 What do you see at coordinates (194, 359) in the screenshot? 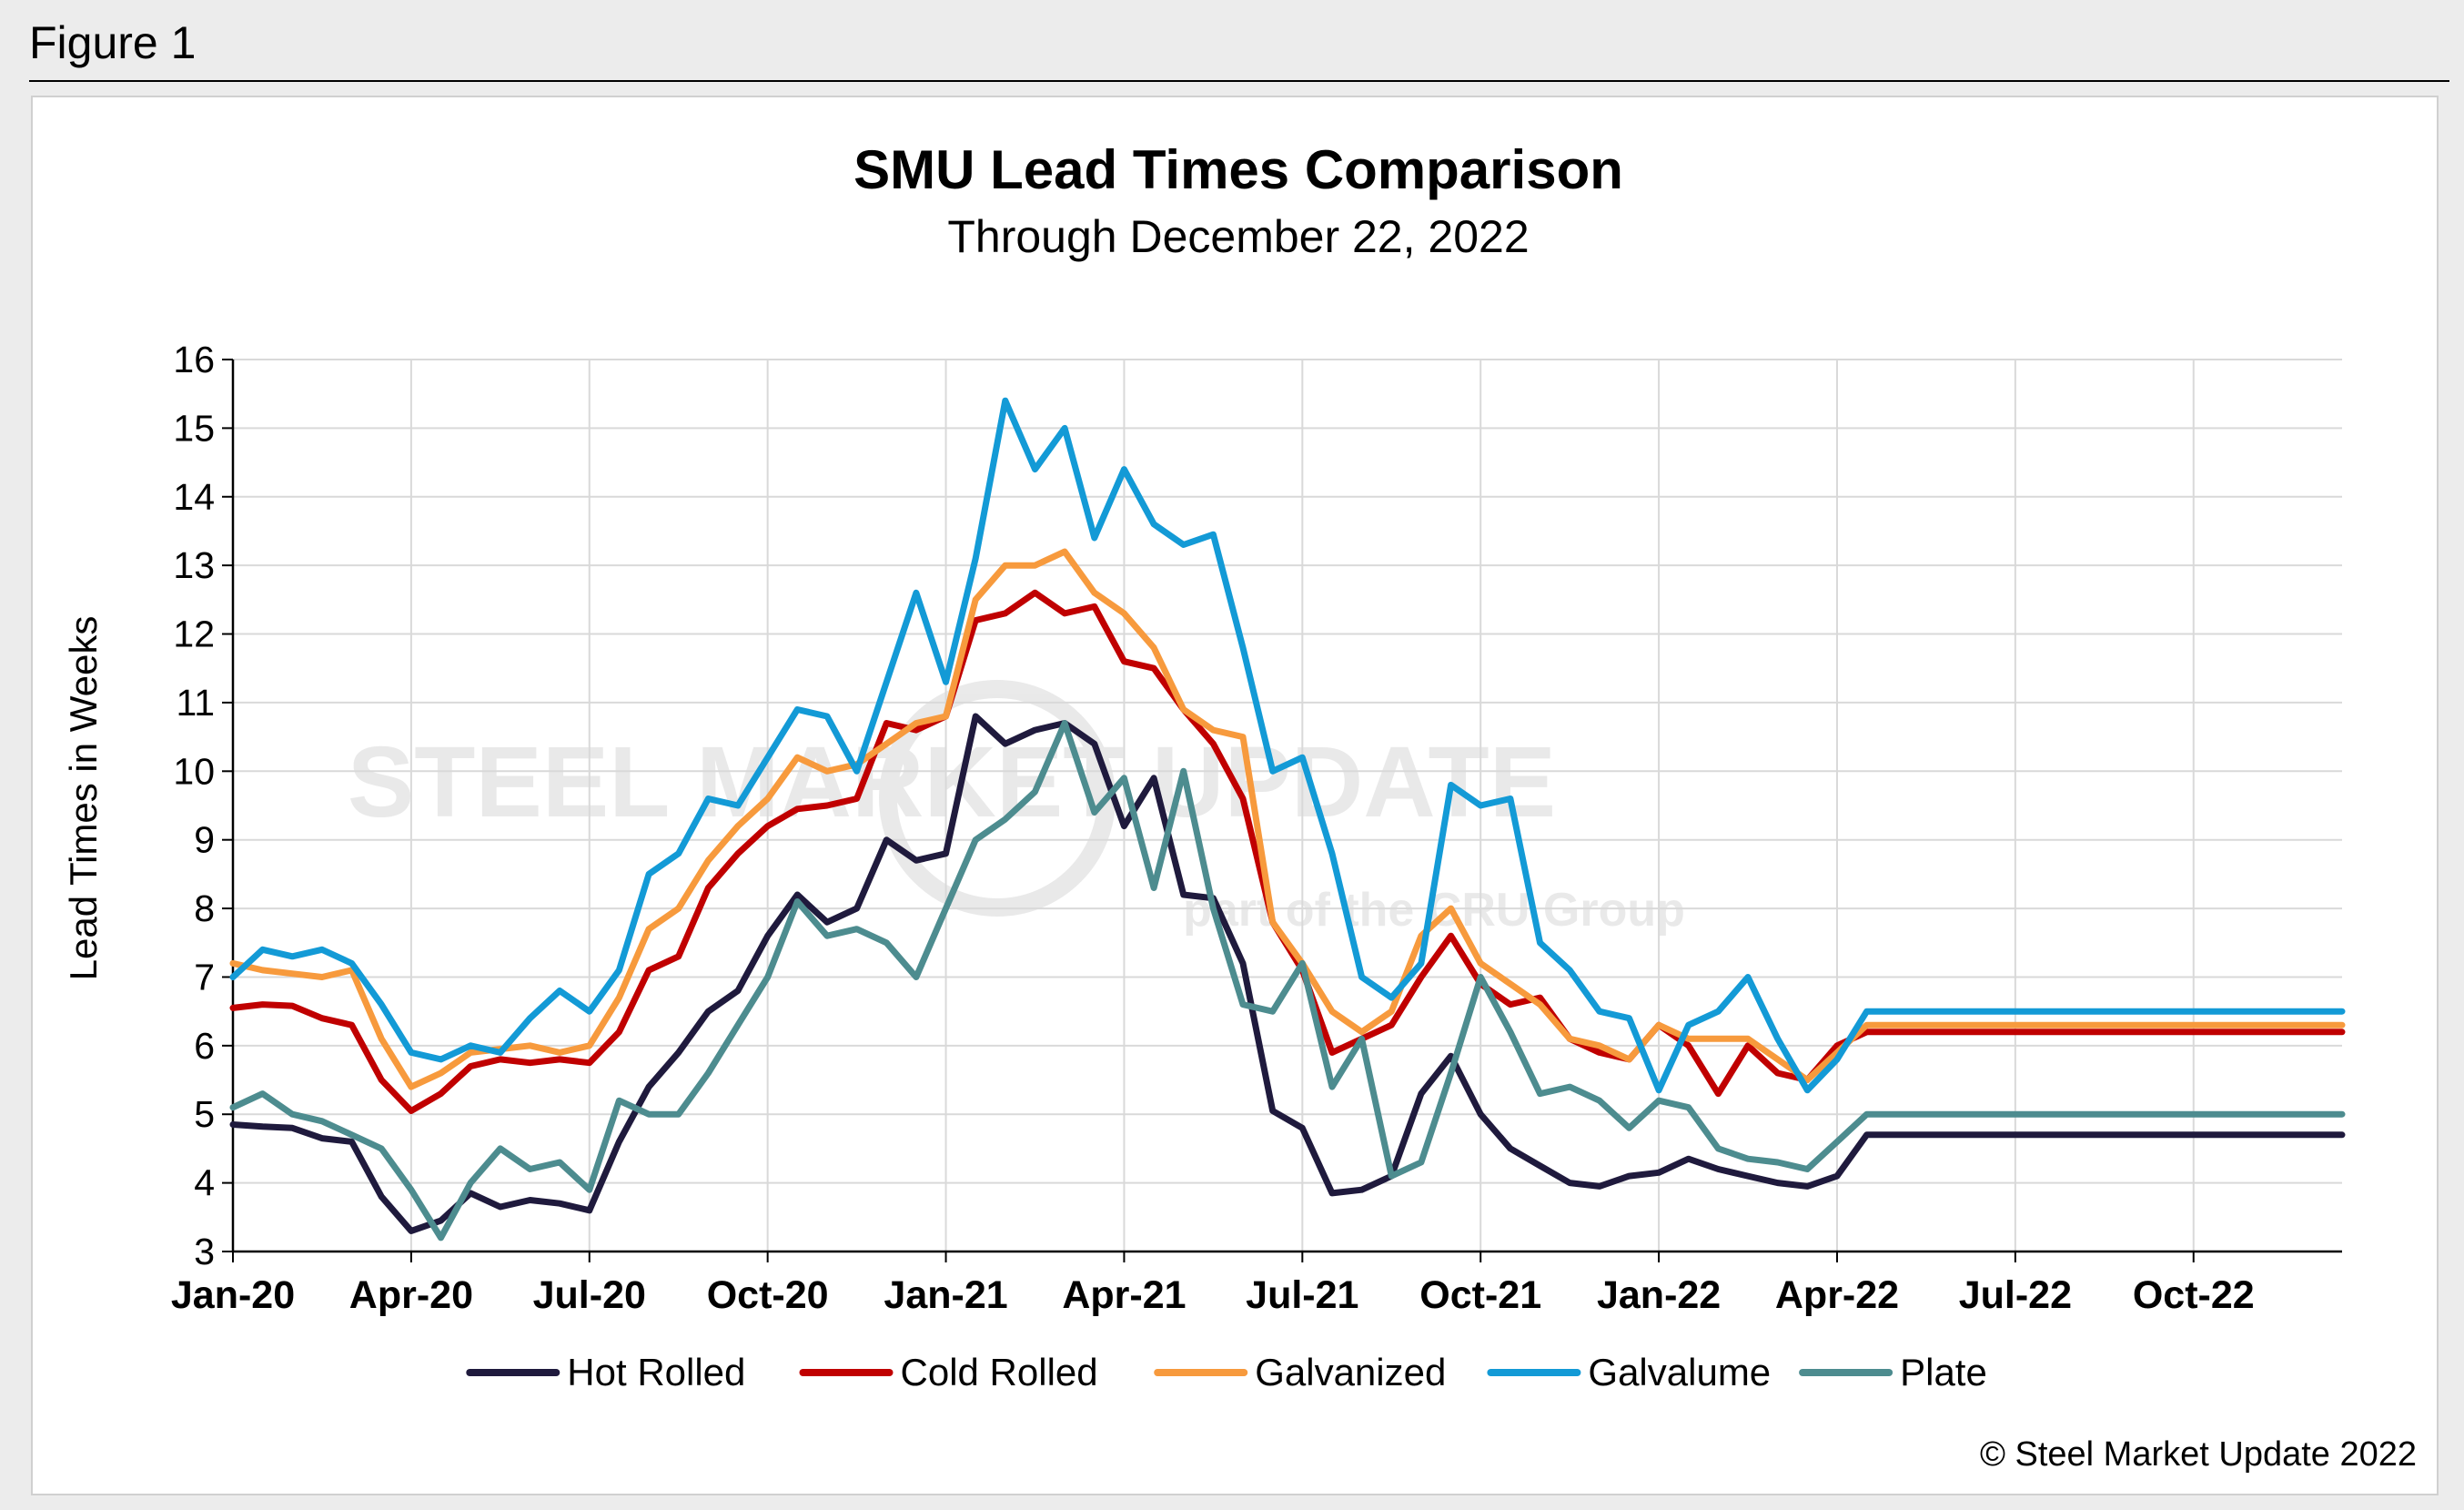
I see `y-tick-label: 16` at bounding box center [194, 359].